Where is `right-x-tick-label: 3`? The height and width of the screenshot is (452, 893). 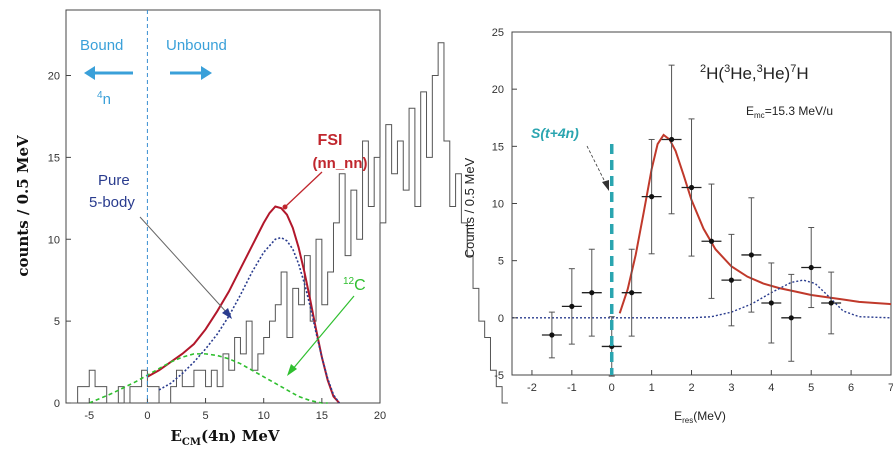 right-x-tick-label: 3 is located at coordinates (731, 388).